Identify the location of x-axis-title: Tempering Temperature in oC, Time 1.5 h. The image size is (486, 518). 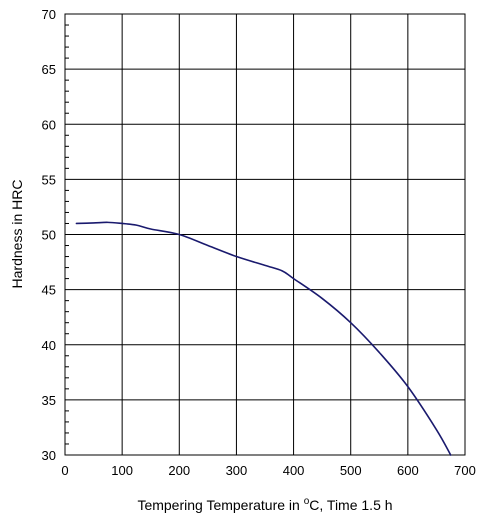
(264, 504).